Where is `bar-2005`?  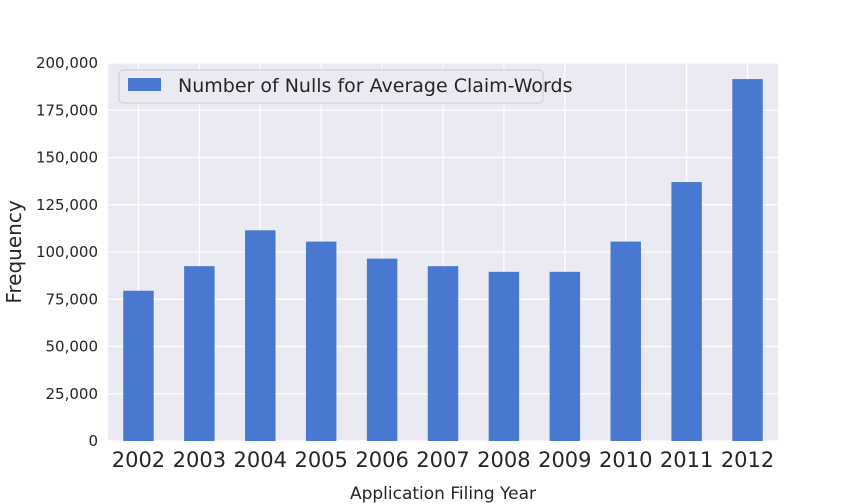 bar-2005 is located at coordinates (321, 341).